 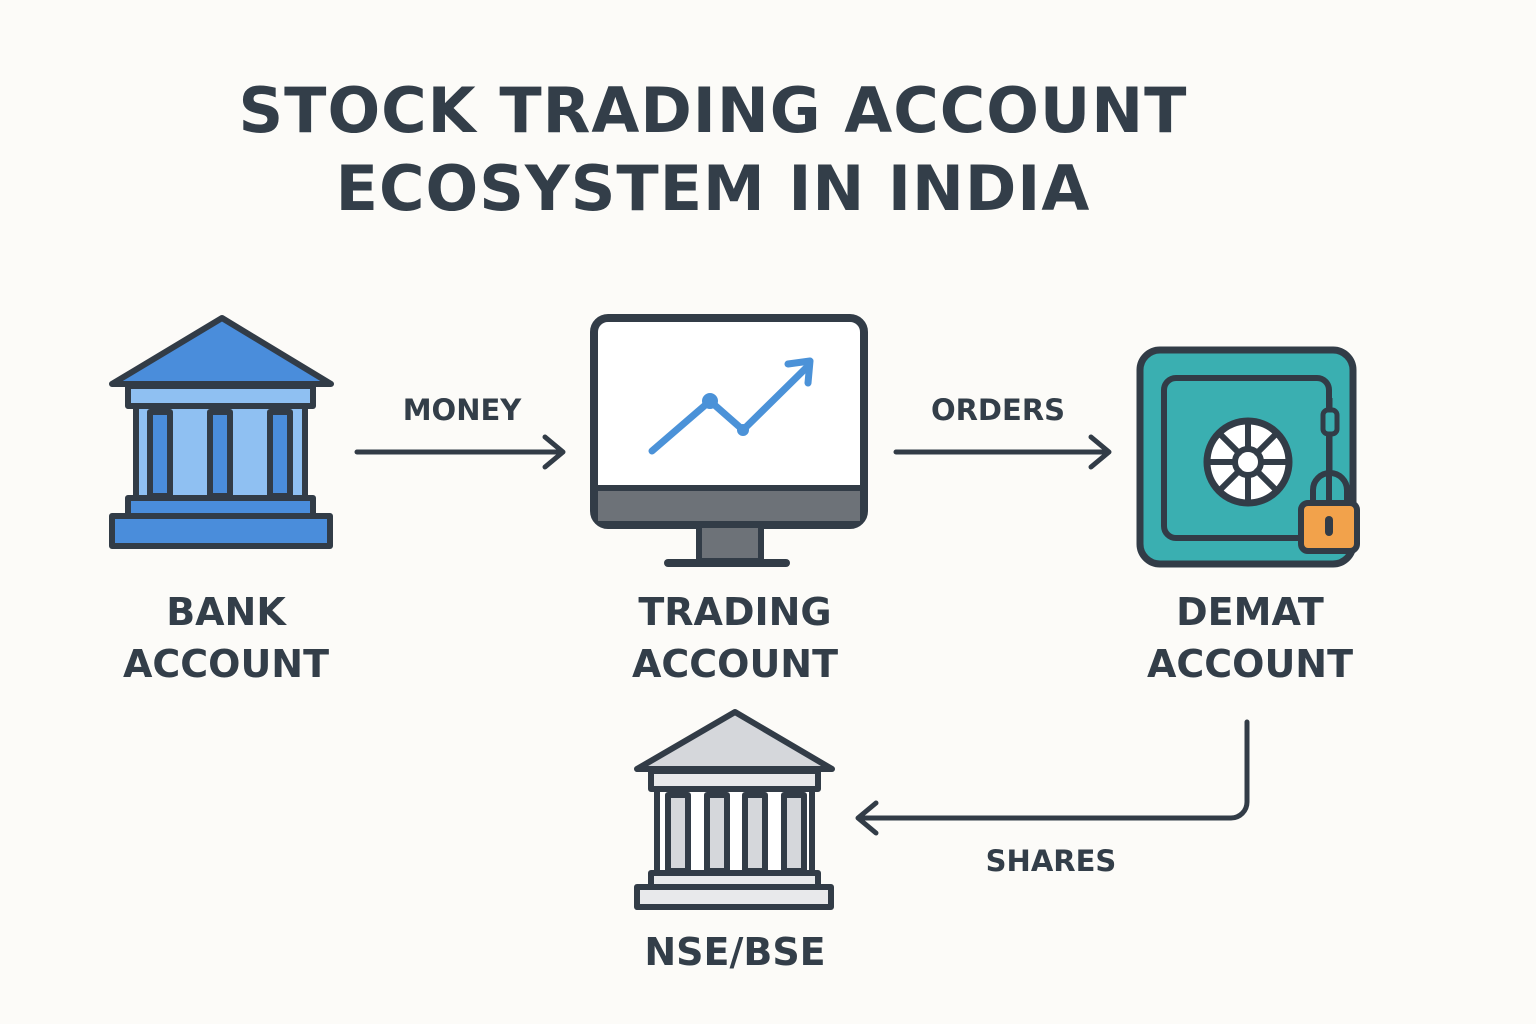 What do you see at coordinates (735, 664) in the screenshot?
I see `trading-label-line-2: ACCOUNT` at bounding box center [735, 664].